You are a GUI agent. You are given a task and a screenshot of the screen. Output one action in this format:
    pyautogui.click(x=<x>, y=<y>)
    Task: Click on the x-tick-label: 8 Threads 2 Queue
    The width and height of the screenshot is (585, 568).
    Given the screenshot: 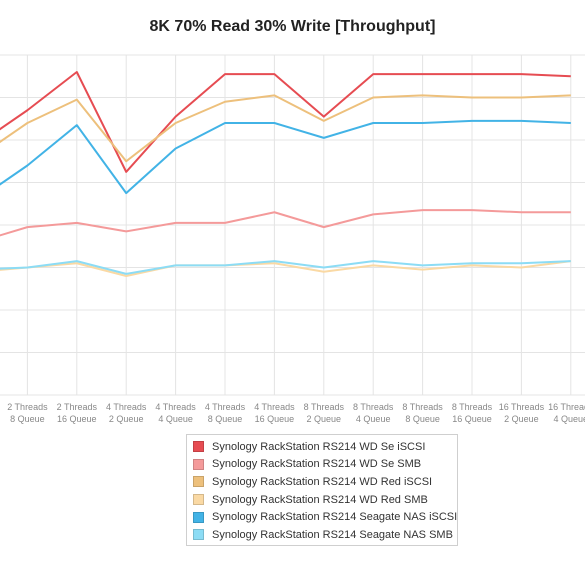 What is the action you would take?
    pyautogui.click(x=324, y=413)
    